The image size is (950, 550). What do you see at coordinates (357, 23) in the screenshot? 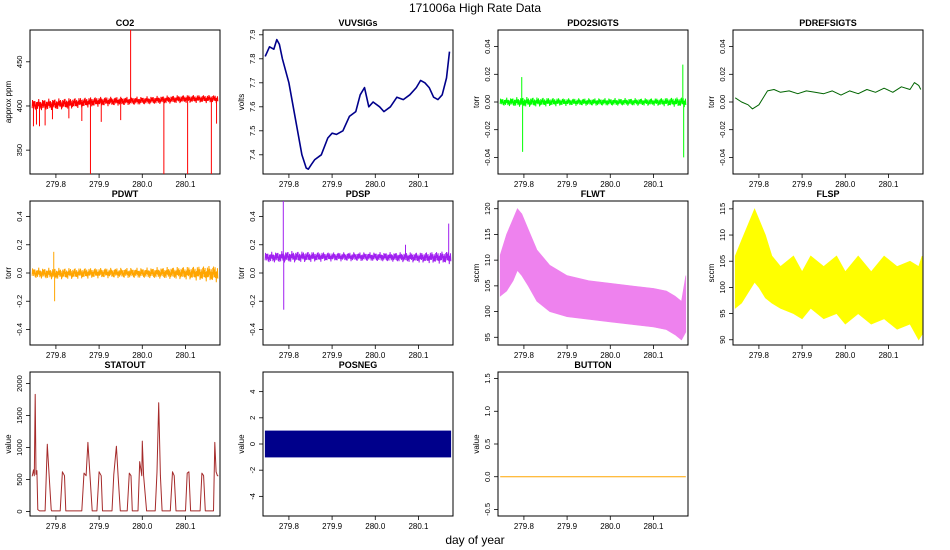
I see `panel-title: VUVSIGs` at bounding box center [357, 23].